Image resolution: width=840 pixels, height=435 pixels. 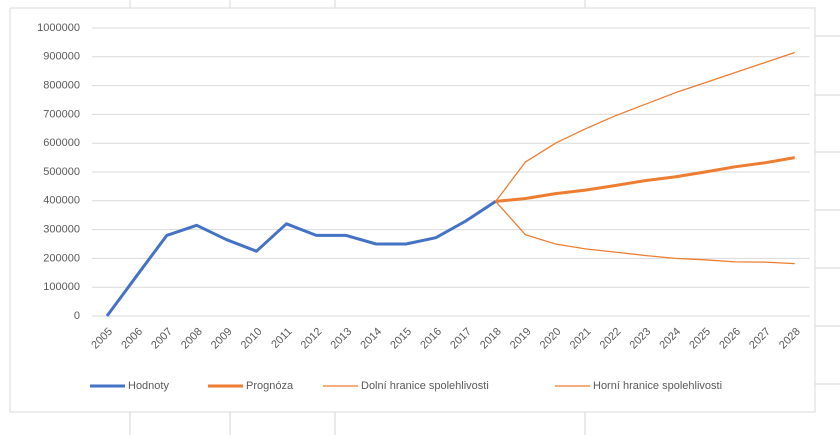 I want to click on y-tick-label: 900000, so click(x=61, y=57).